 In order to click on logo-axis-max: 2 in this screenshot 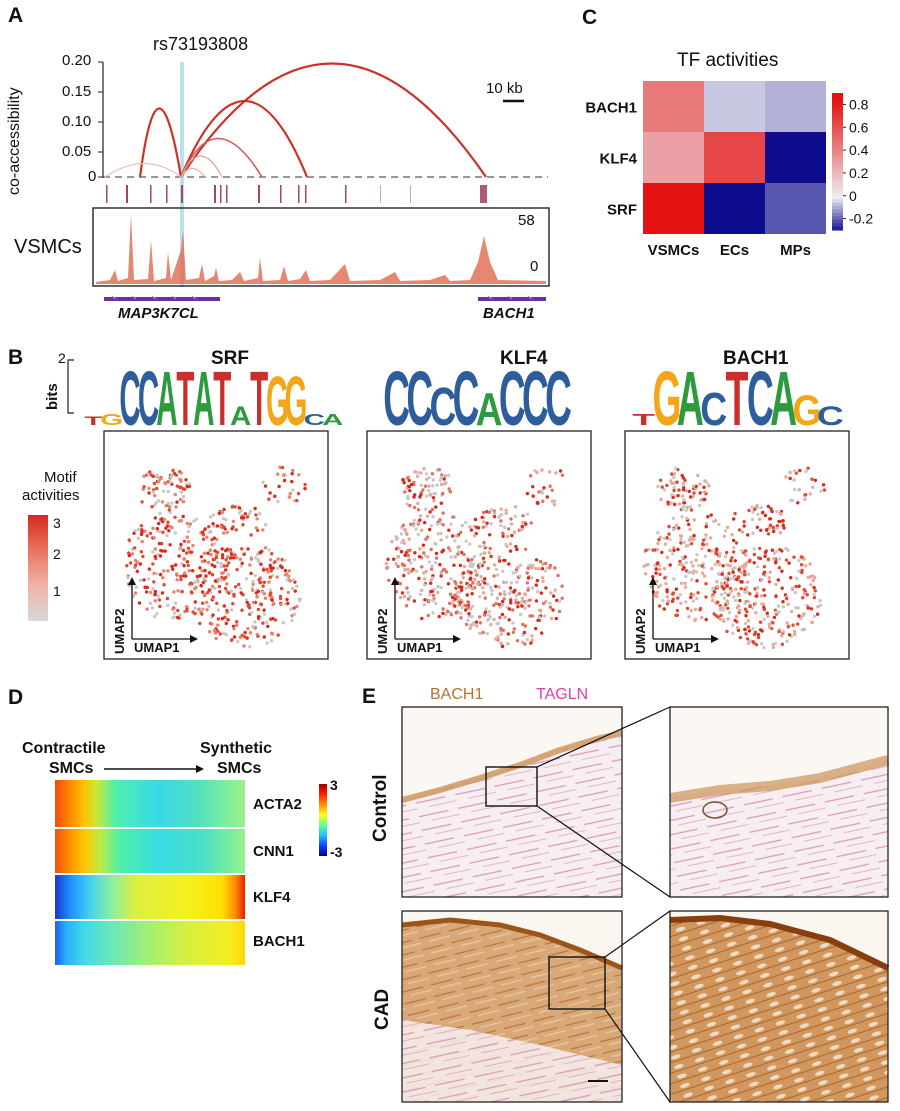, I will do `click(62, 358)`.